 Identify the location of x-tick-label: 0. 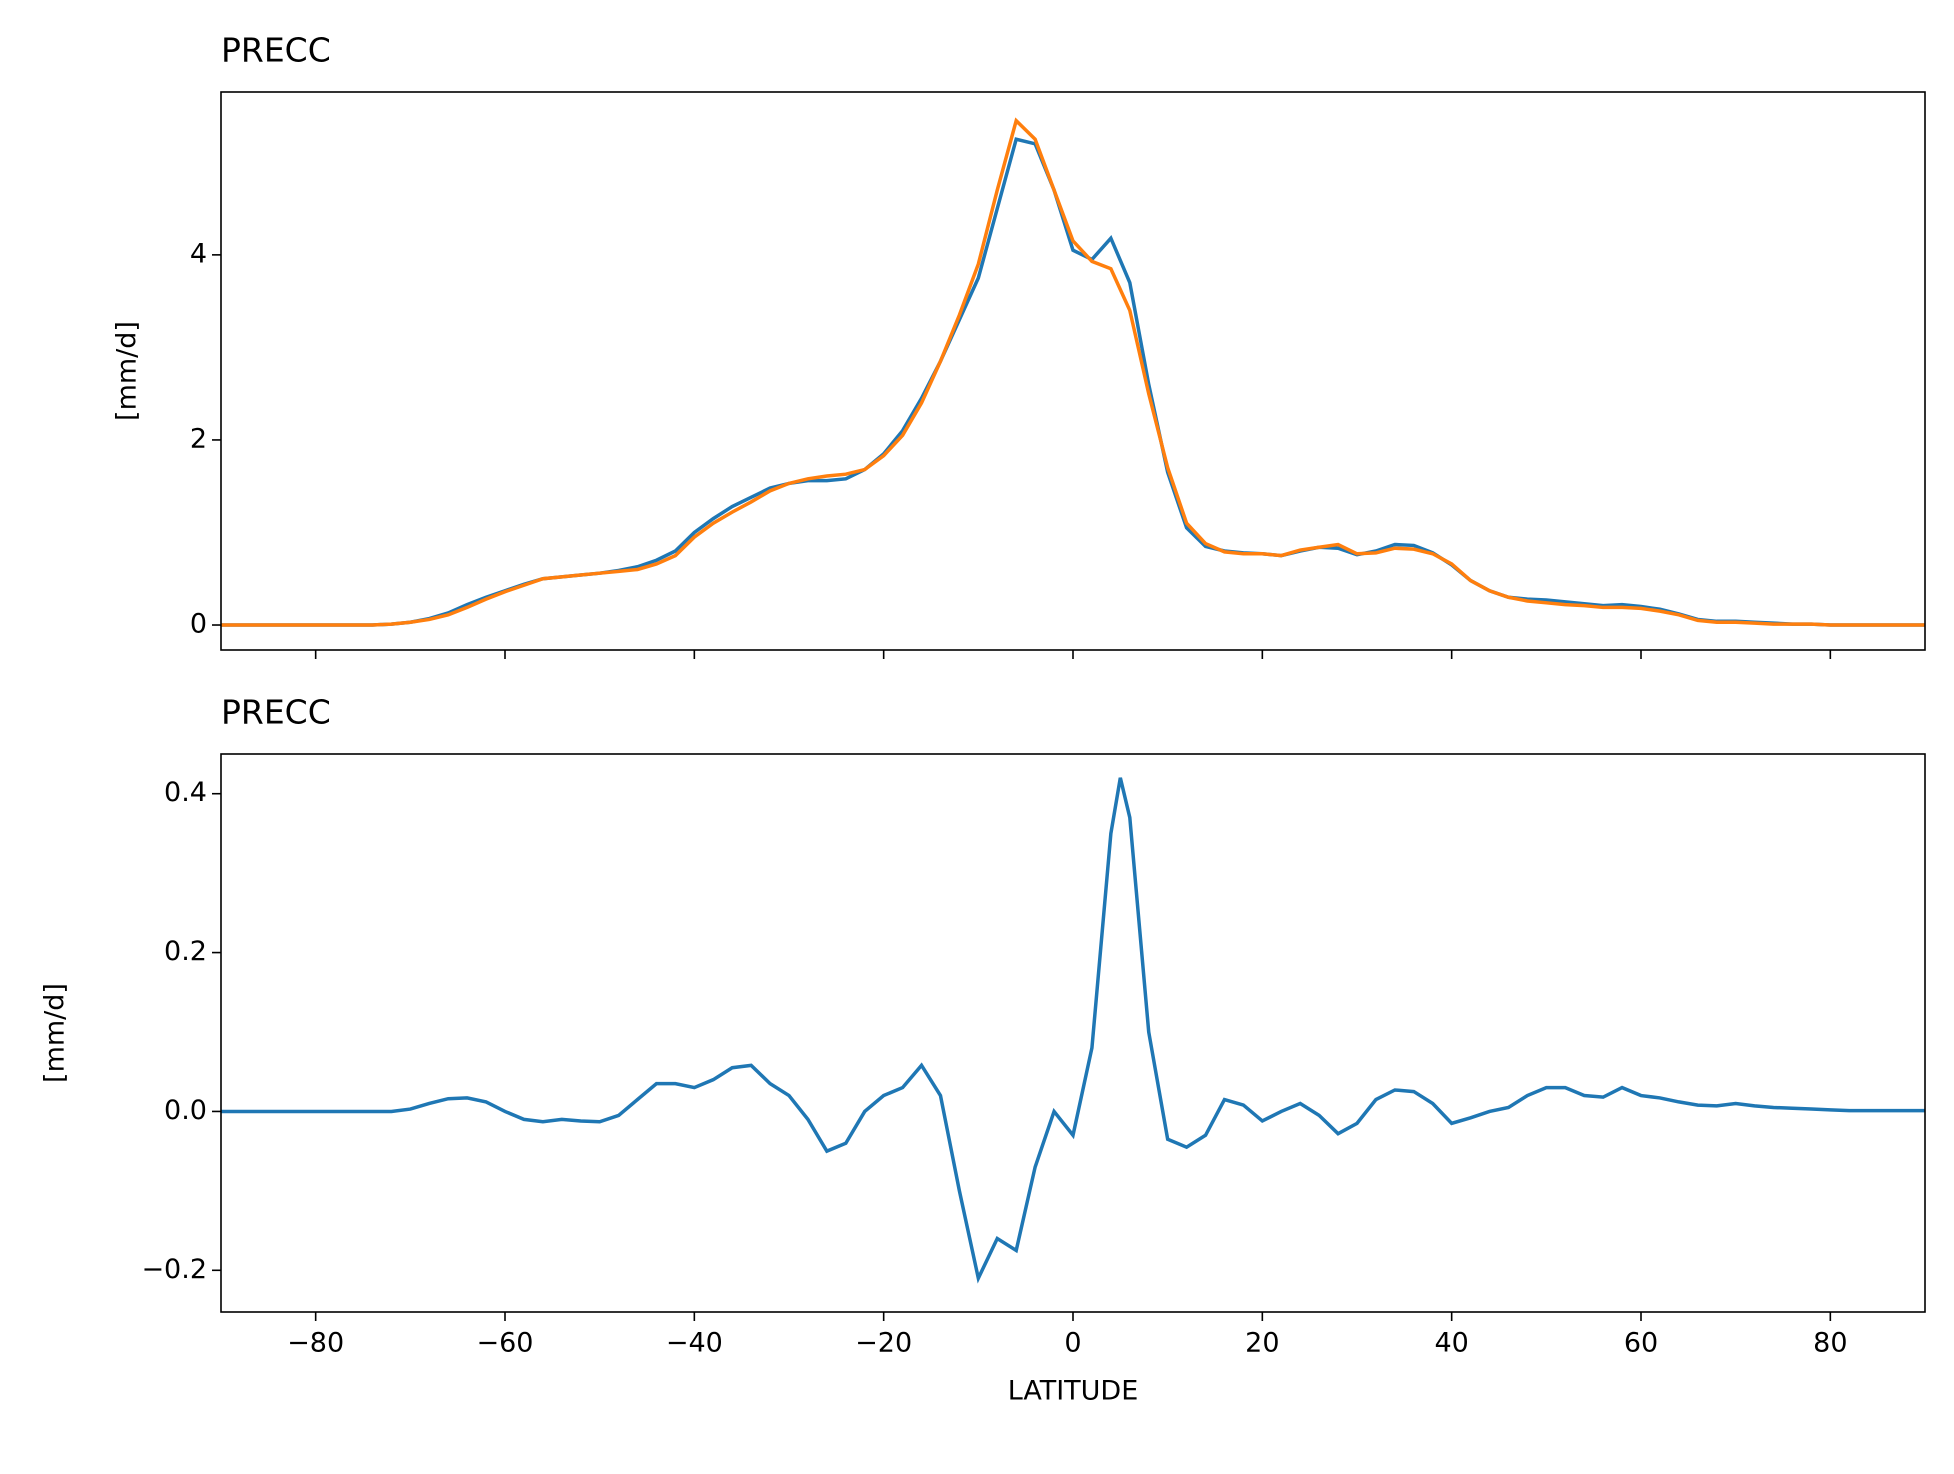
(1072, 1343).